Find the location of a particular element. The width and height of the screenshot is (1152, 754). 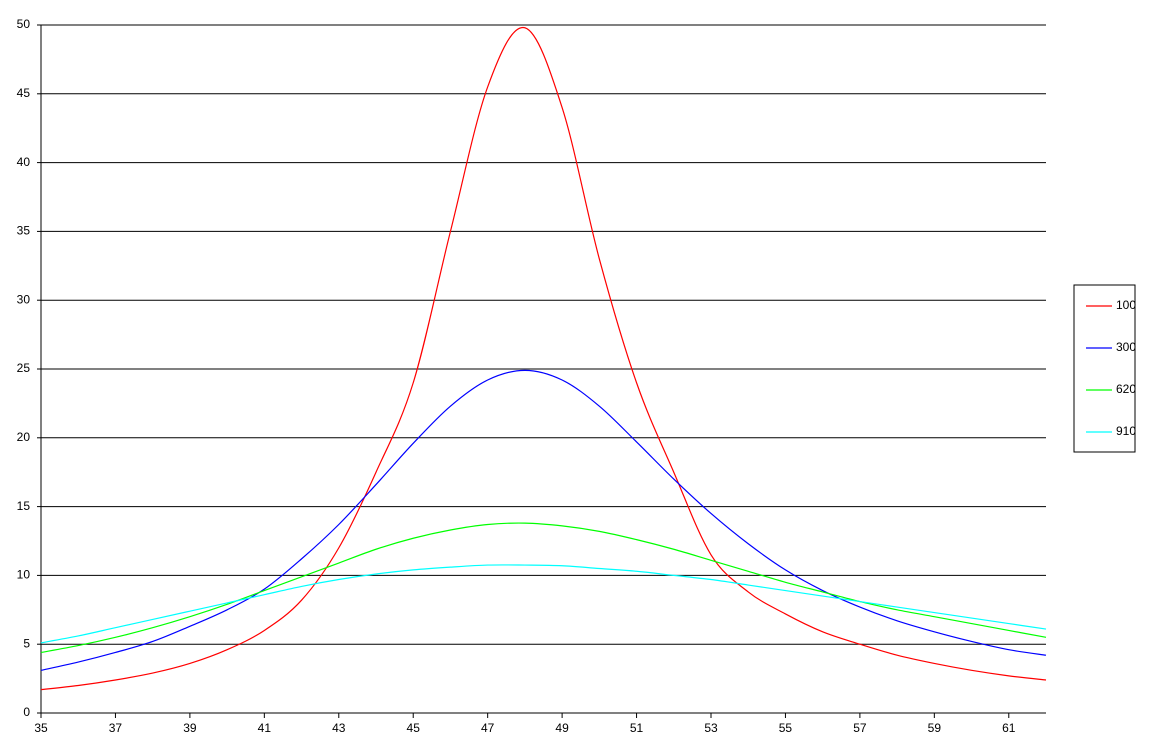

y-tick-label: 35 is located at coordinates (24, 231).